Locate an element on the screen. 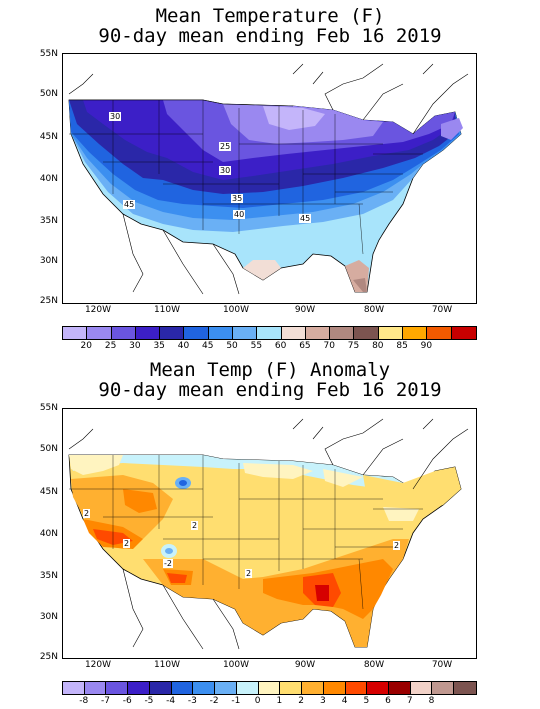  panel2-lon-label: 120W is located at coordinates (98, 665).